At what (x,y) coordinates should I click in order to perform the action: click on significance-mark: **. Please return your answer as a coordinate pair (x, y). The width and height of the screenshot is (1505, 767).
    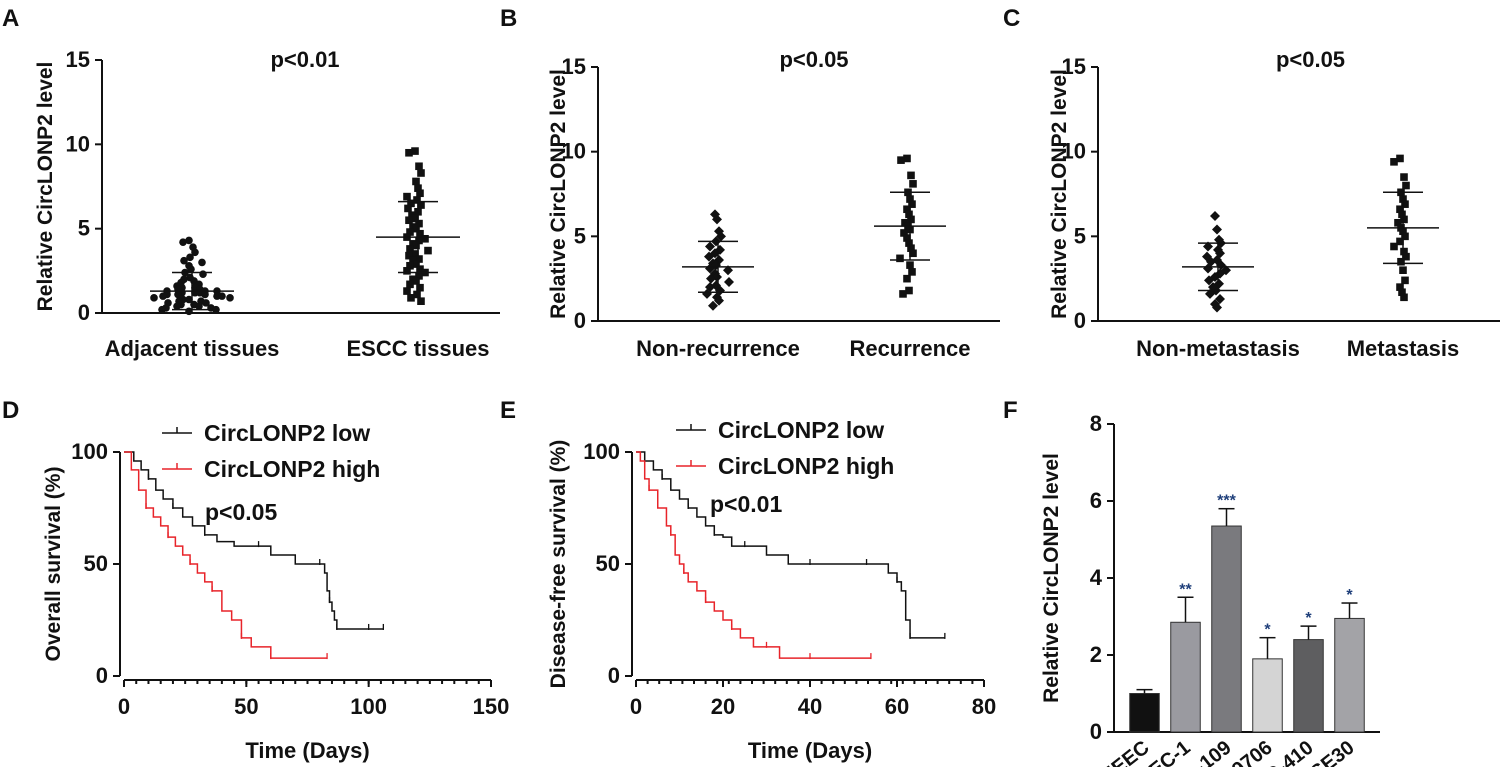
    Looking at the image, I should click on (1185, 589).